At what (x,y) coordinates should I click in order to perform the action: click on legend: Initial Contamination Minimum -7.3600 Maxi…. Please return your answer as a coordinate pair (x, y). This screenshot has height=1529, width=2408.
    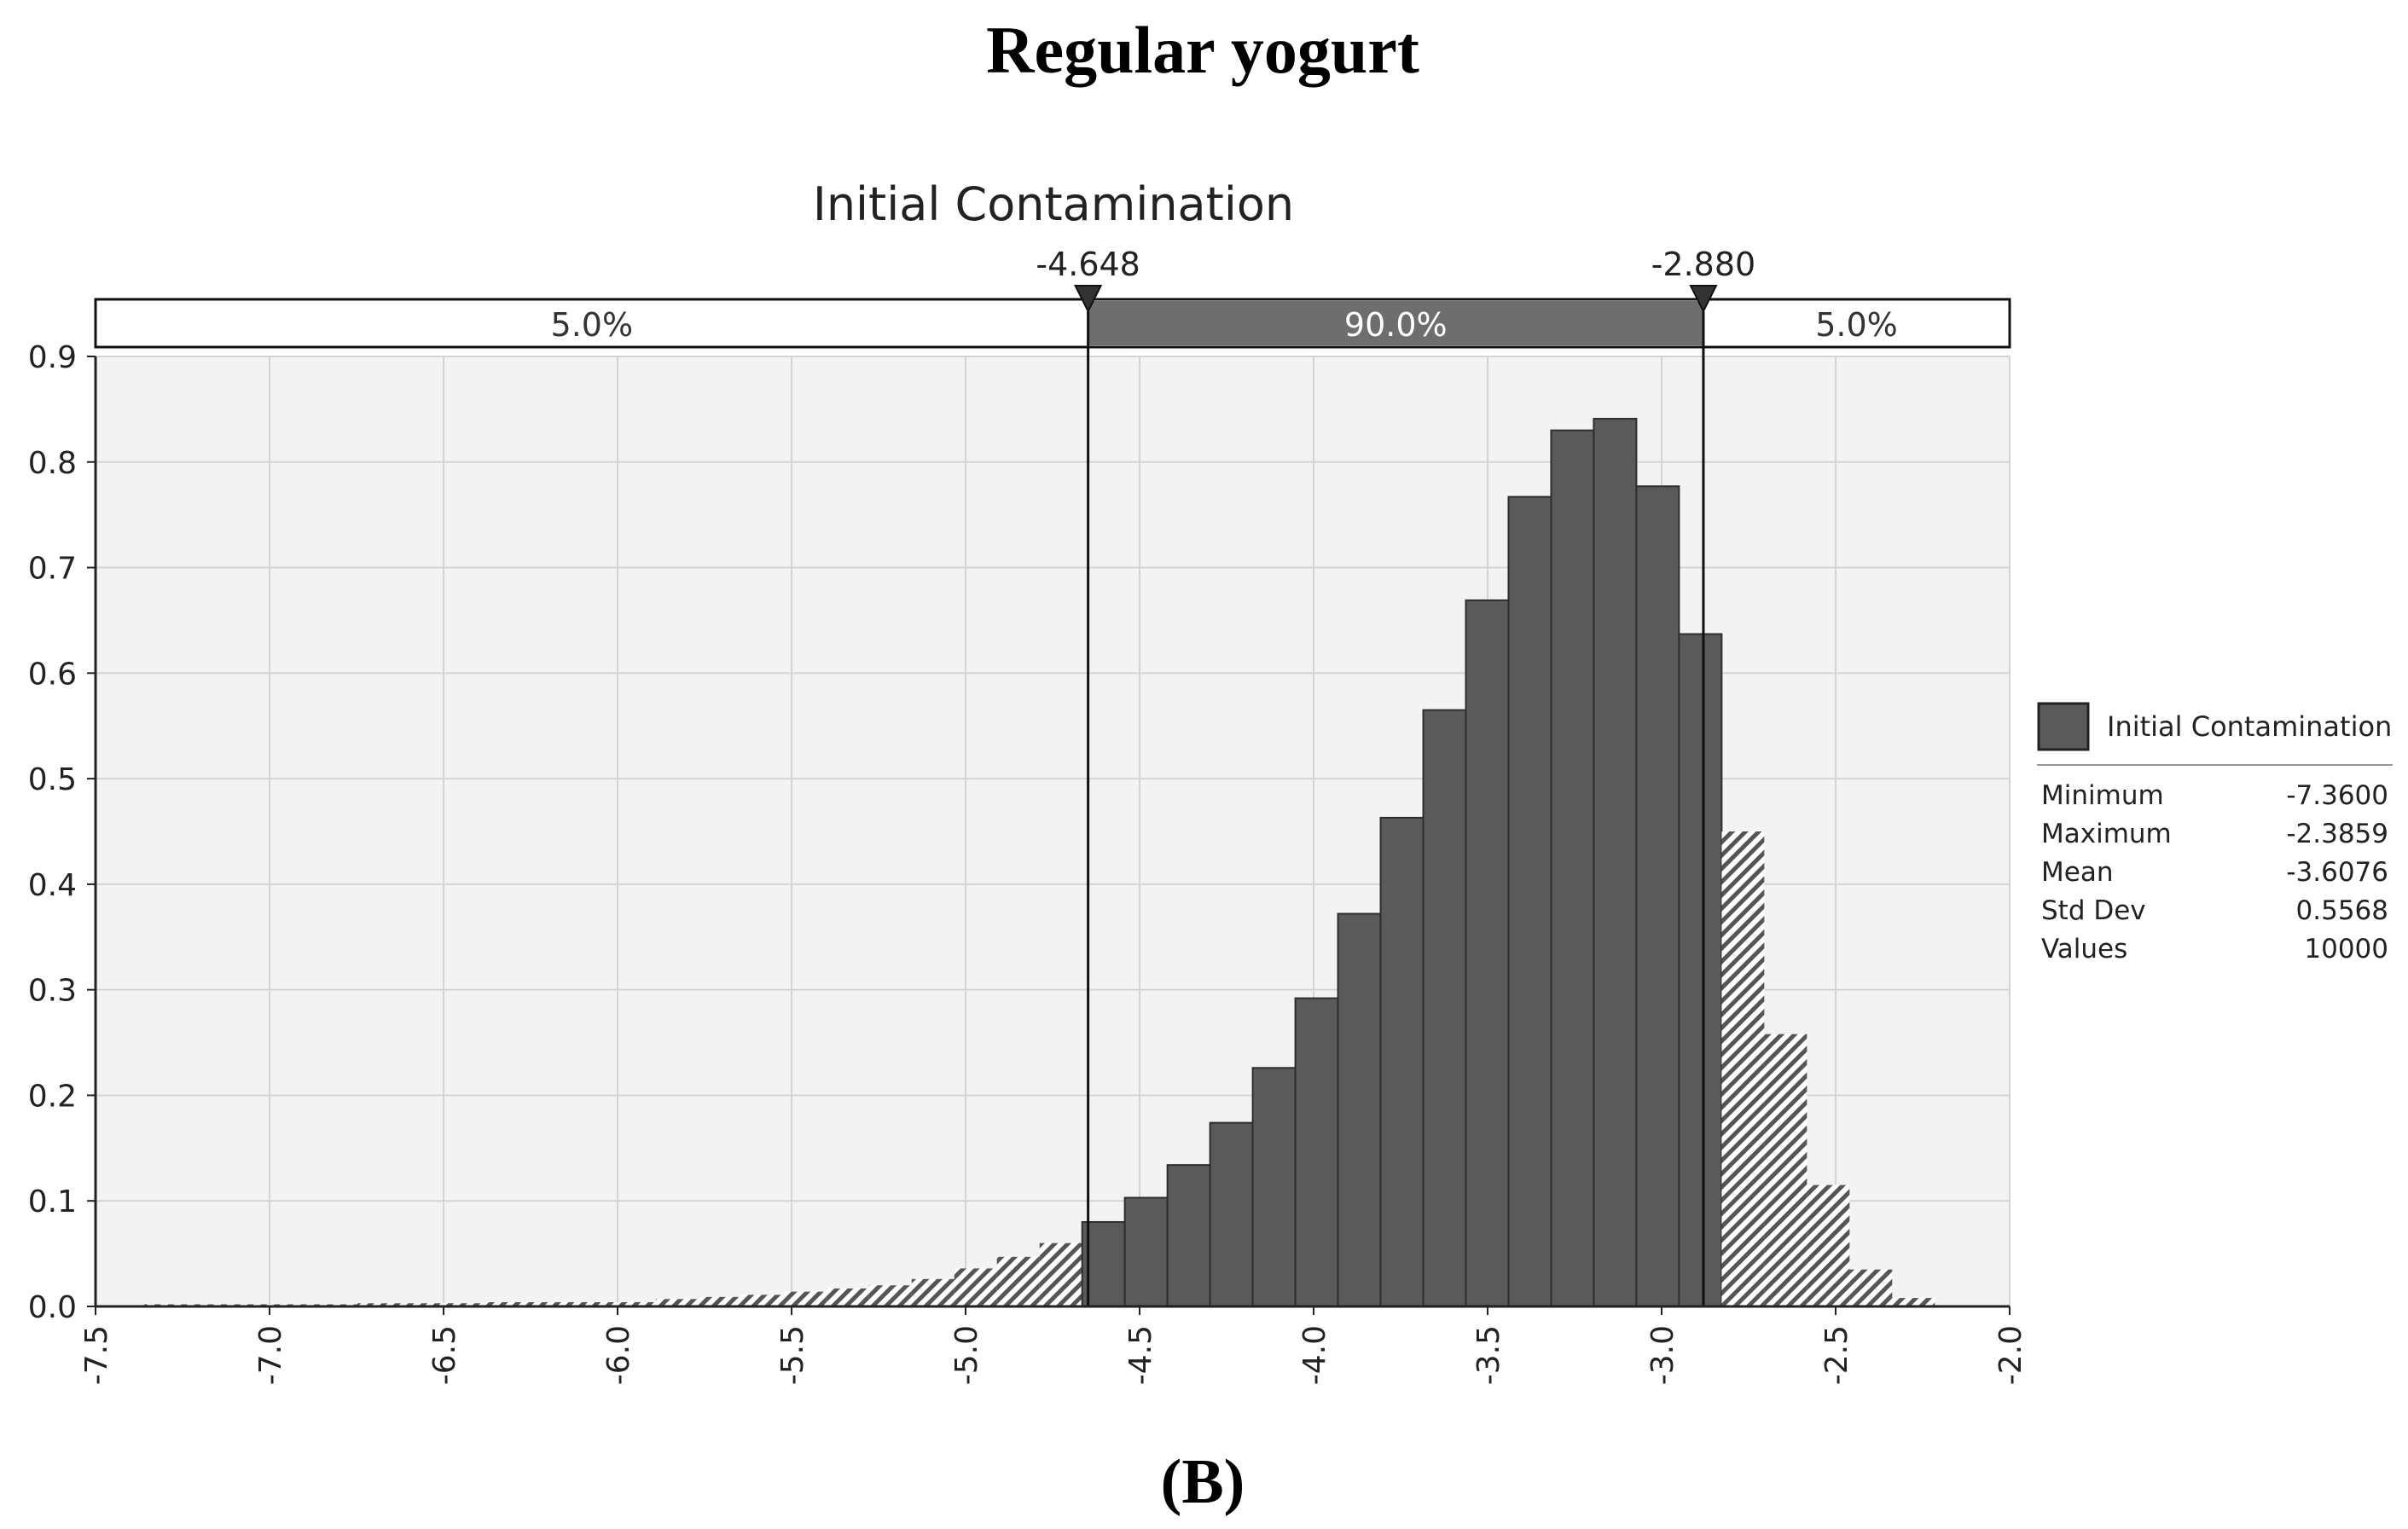
    Looking at the image, I should click on (2215, 833).